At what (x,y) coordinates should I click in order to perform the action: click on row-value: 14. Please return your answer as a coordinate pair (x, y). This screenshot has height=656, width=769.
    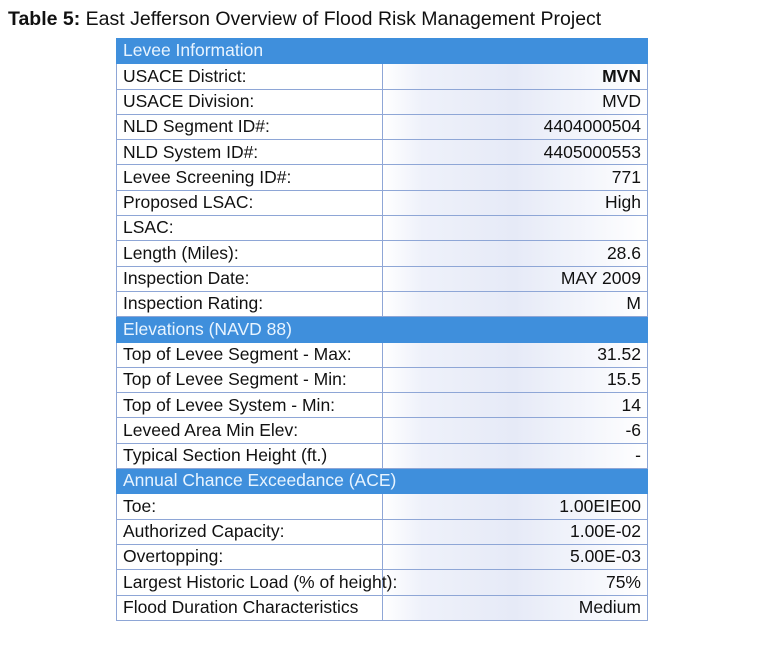
    Looking at the image, I should click on (514, 405).